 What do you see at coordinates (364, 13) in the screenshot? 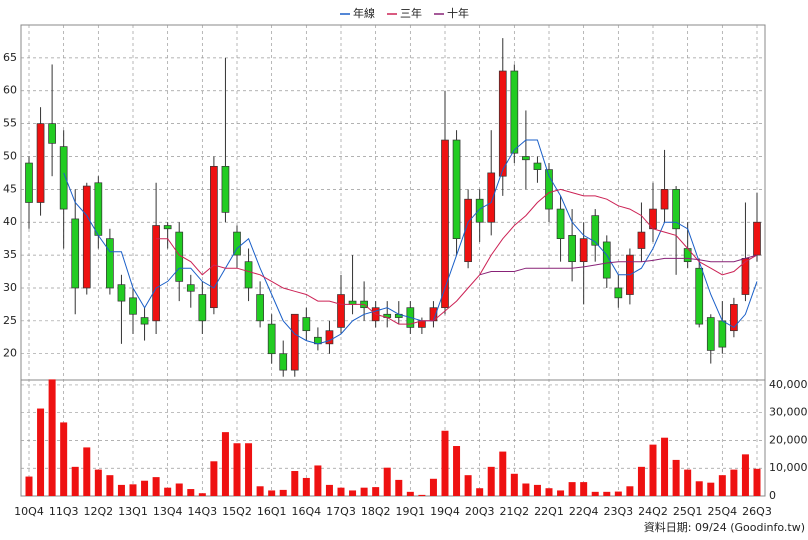
I see `legend-label: 年線` at bounding box center [364, 13].